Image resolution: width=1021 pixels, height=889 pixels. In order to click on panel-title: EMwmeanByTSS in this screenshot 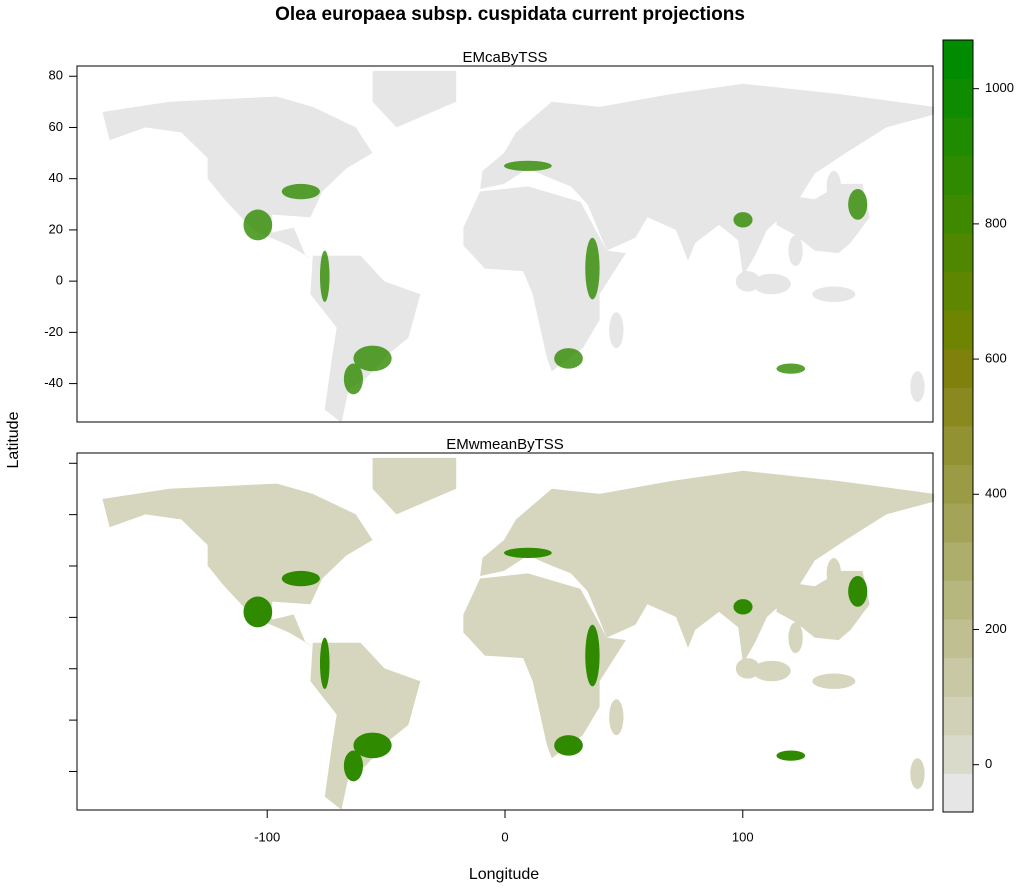, I will do `click(505, 444)`.